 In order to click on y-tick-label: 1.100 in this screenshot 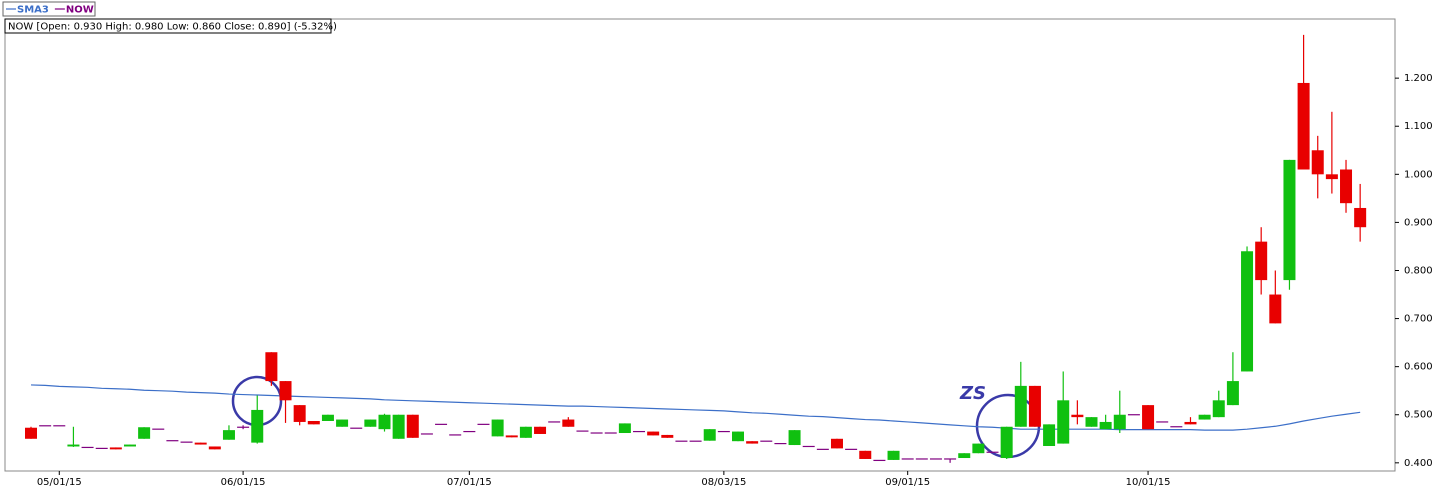, I will do `click(1418, 126)`.